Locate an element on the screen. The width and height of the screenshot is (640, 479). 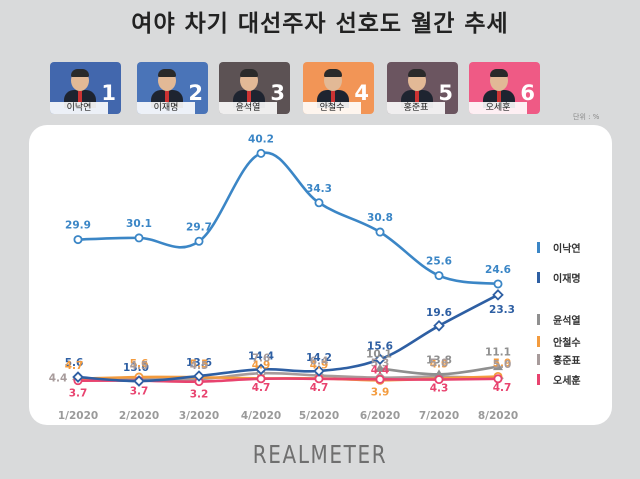
candidate-name: 홍준표 is located at coordinates (416, 108).